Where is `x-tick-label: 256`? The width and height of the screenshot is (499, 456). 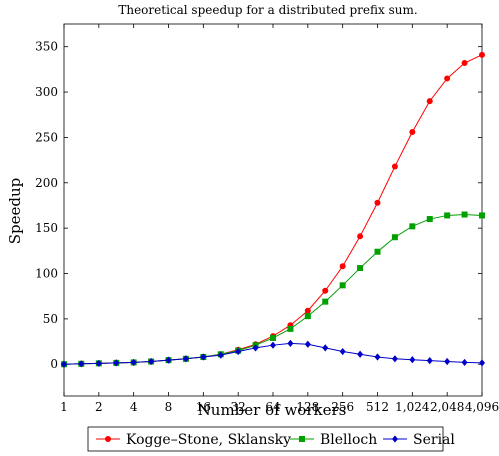
x-tick-label: 256 is located at coordinates (342, 407).